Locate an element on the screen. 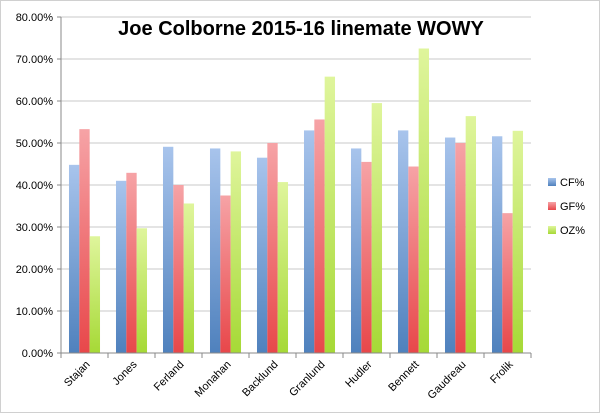  bar-gf-jones is located at coordinates (131, 262).